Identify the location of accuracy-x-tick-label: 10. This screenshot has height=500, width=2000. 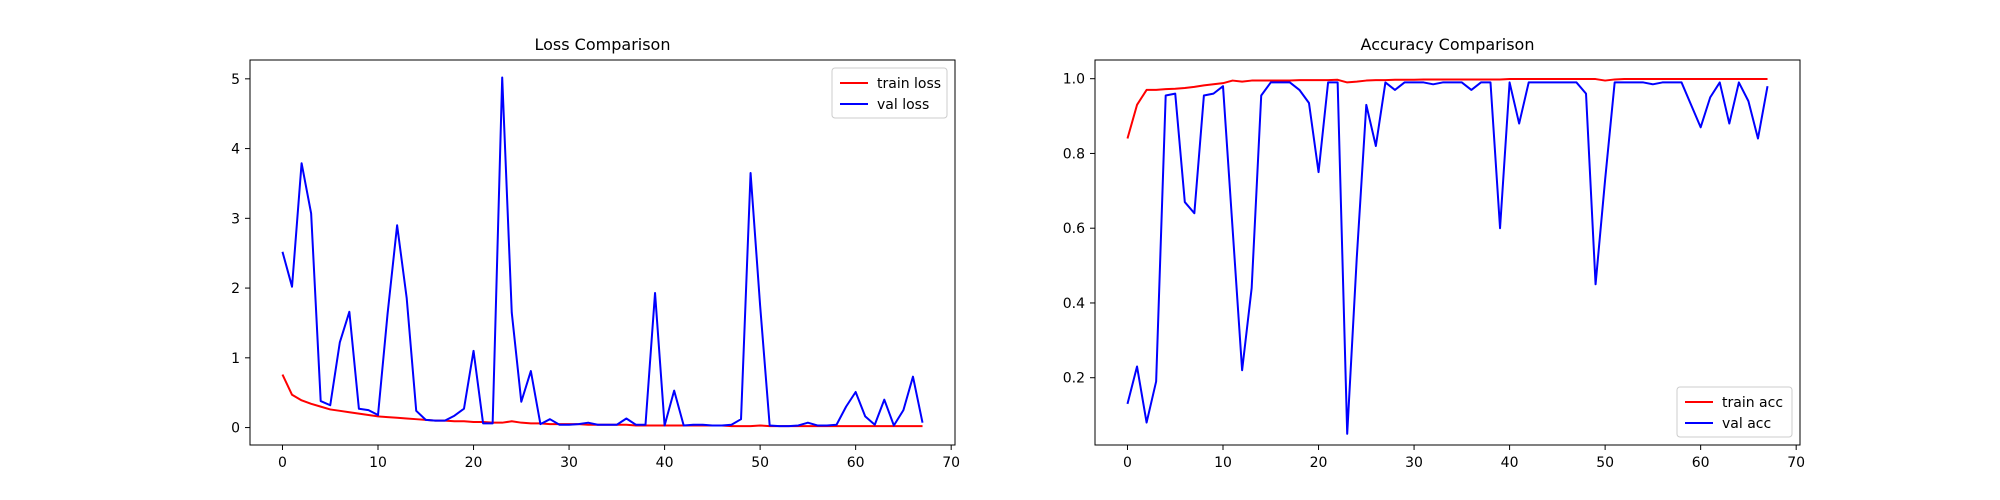
(1223, 463).